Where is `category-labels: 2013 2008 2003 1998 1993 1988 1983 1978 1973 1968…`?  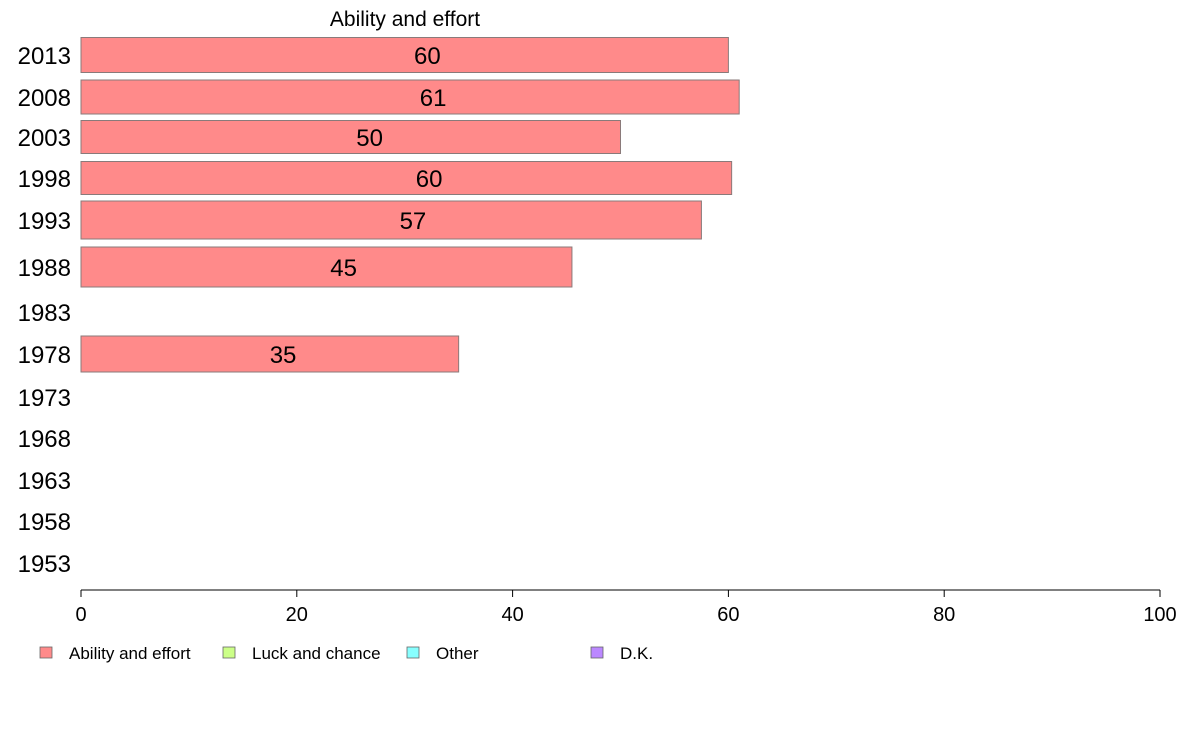
category-labels: 2013 2008 2003 1998 1993 1988 1983 1978 1973 1968… is located at coordinates (44, 310).